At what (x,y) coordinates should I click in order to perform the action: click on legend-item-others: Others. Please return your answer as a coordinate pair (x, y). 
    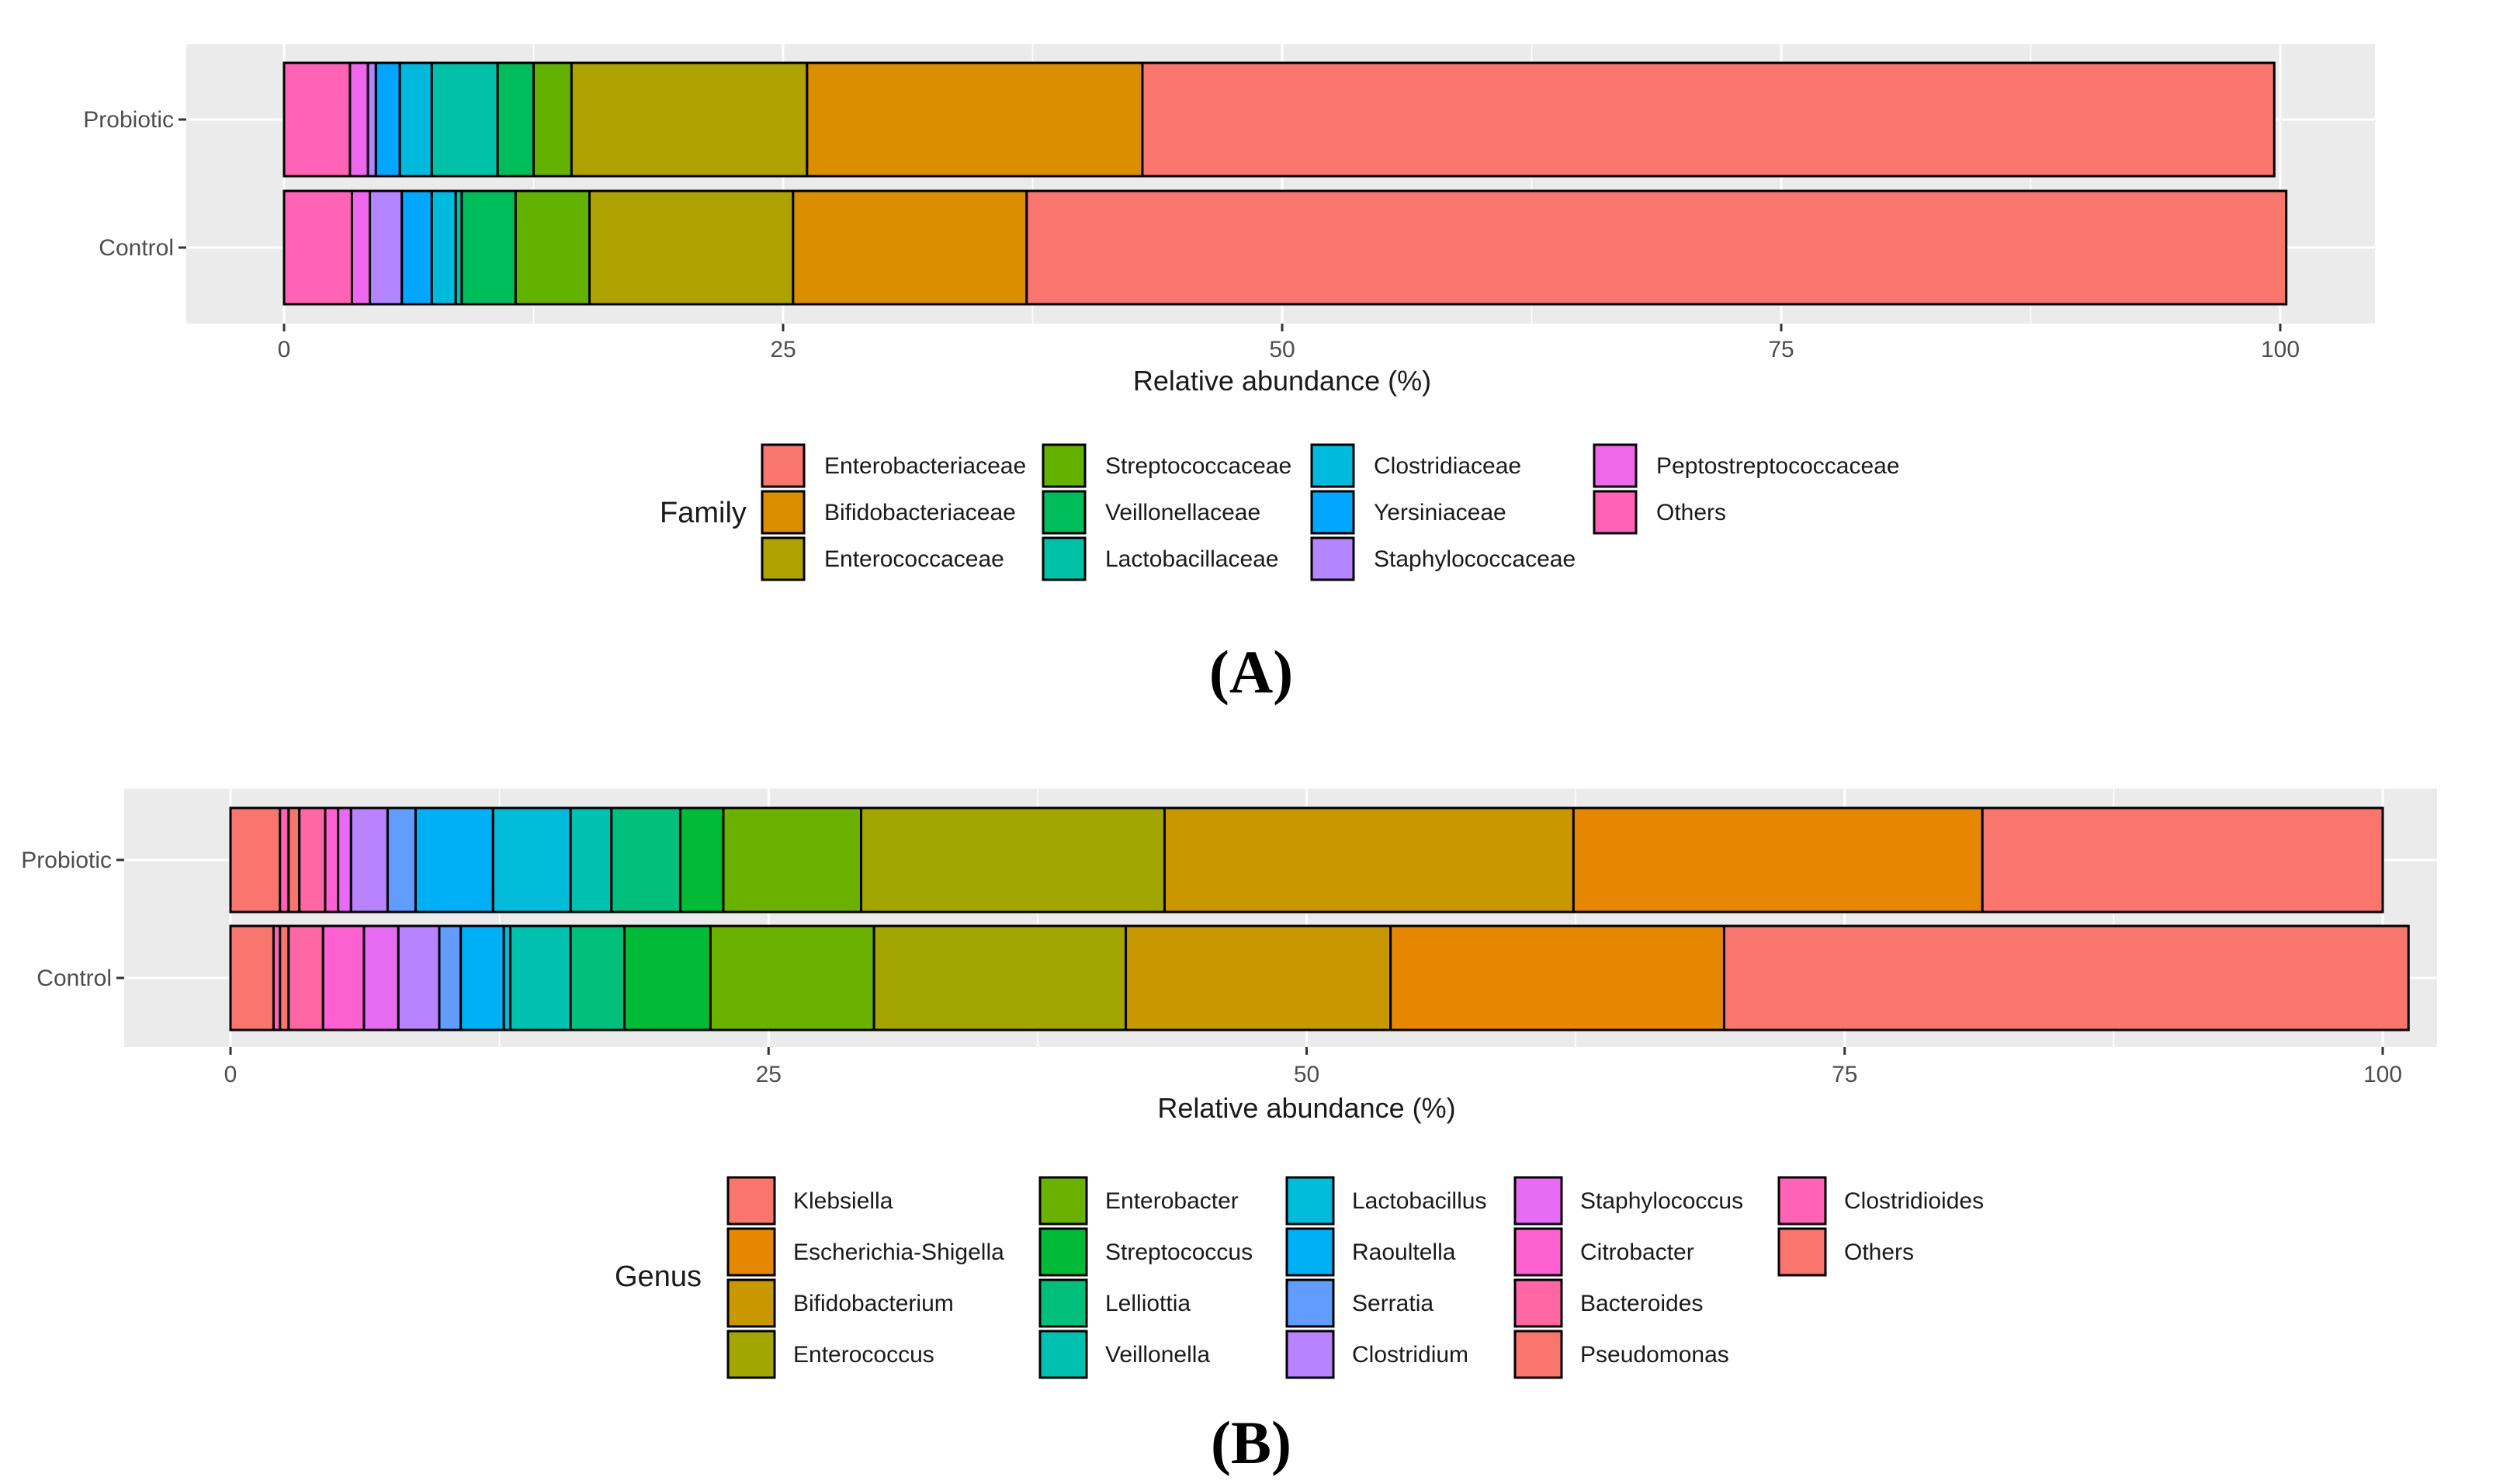
    Looking at the image, I should click on (1659, 512).